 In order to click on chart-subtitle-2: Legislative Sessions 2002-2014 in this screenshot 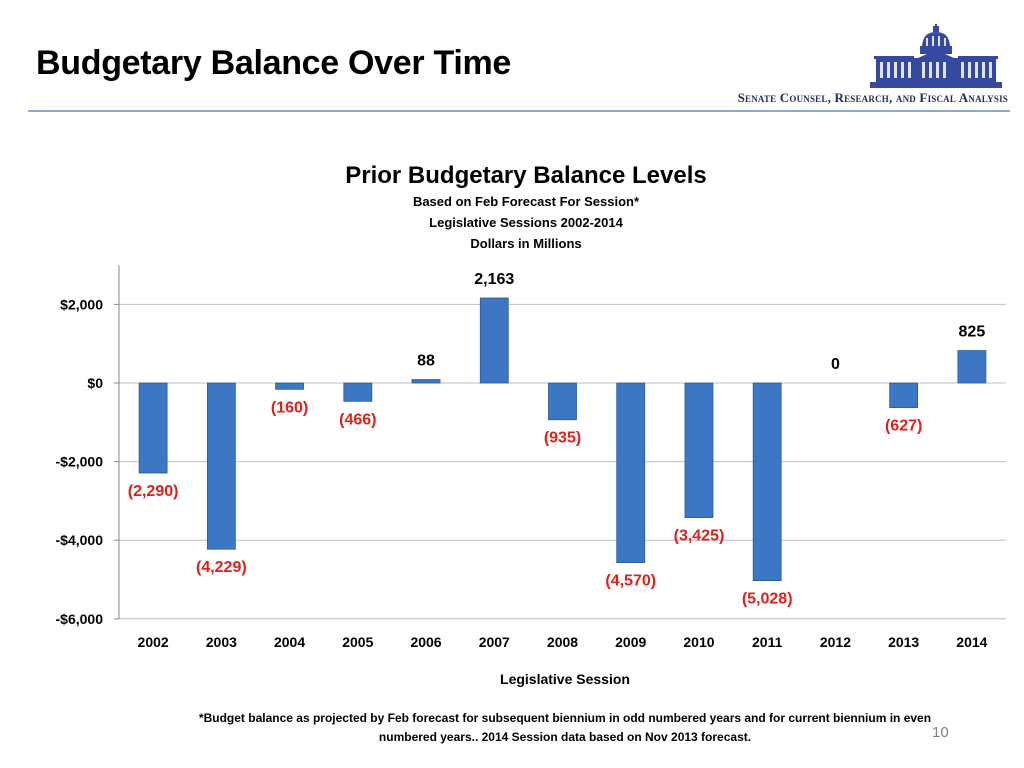, I will do `click(526, 222)`.